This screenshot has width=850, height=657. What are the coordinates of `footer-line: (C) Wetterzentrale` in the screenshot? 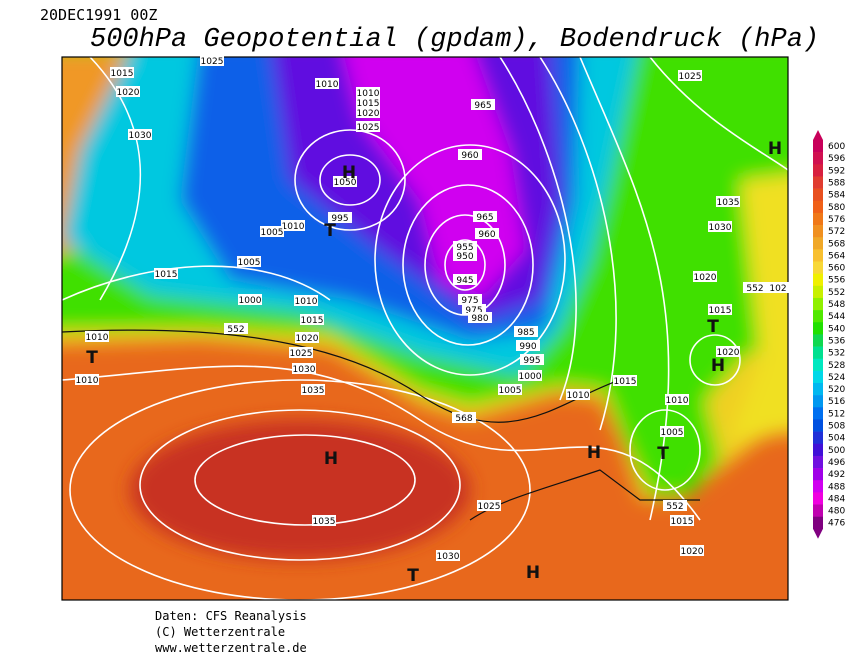 It's located at (220, 632).